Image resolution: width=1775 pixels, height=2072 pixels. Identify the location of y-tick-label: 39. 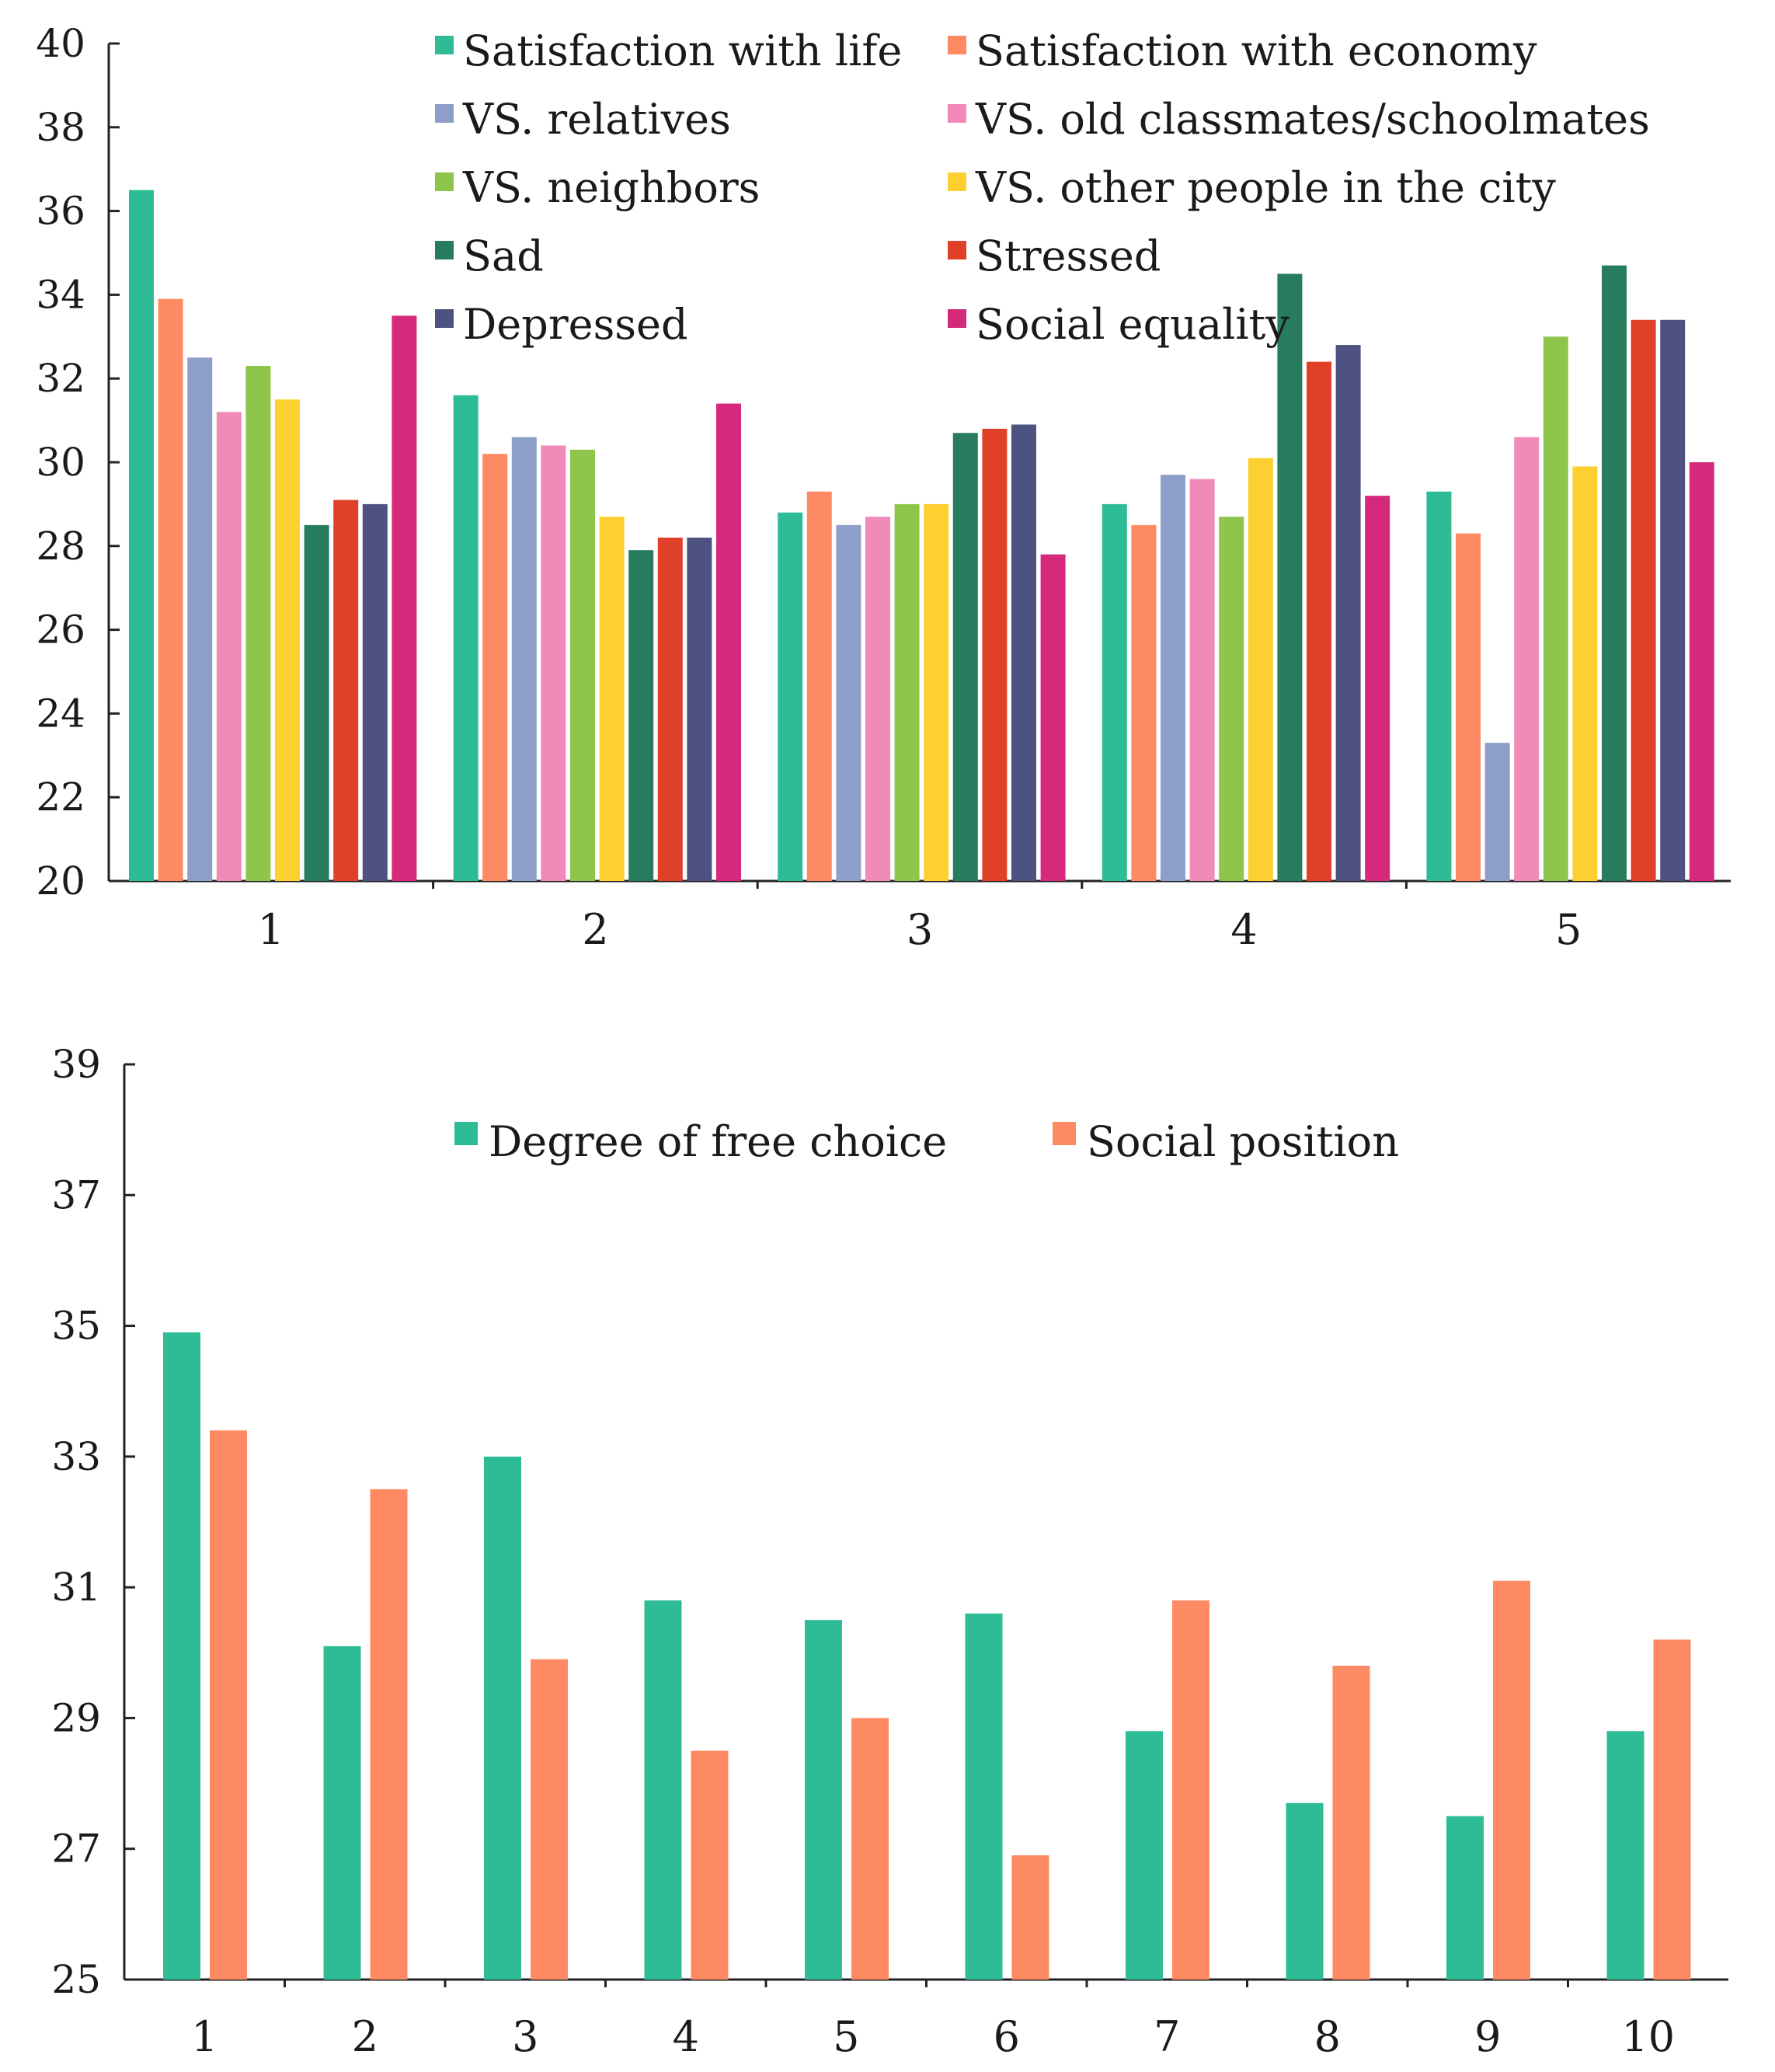
(76, 1064).